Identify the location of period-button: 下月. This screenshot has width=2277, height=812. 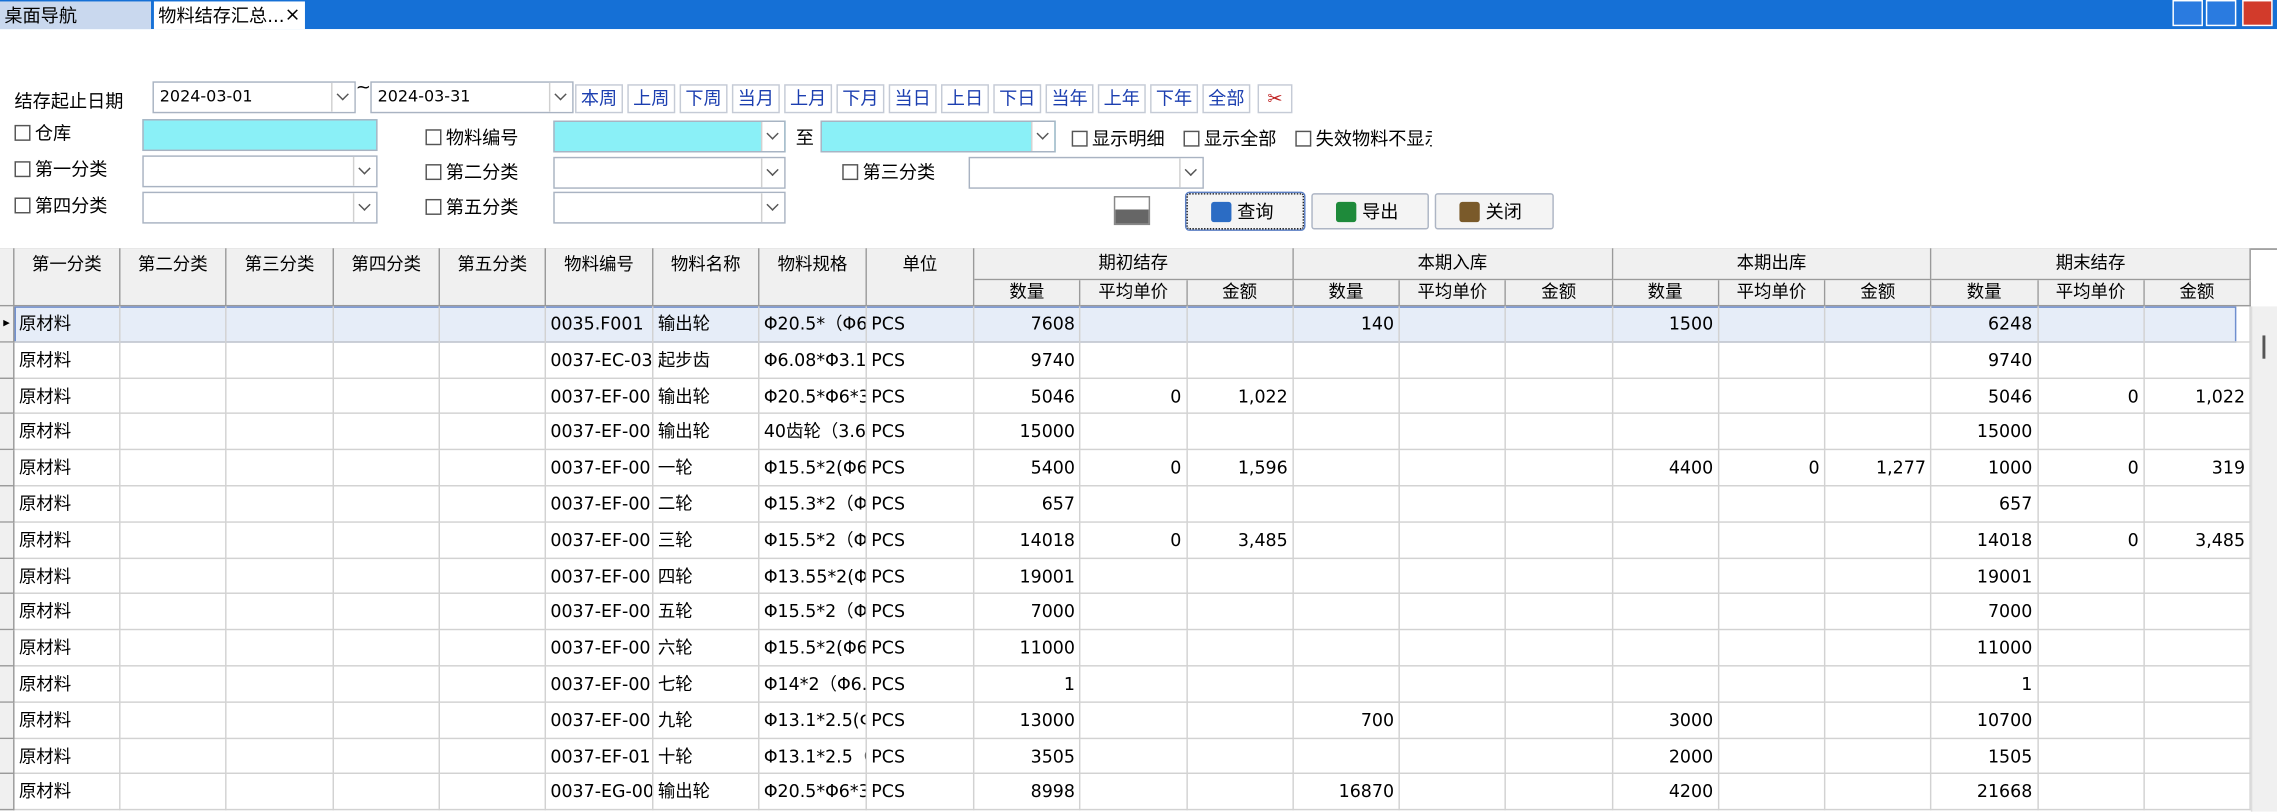
(860, 99).